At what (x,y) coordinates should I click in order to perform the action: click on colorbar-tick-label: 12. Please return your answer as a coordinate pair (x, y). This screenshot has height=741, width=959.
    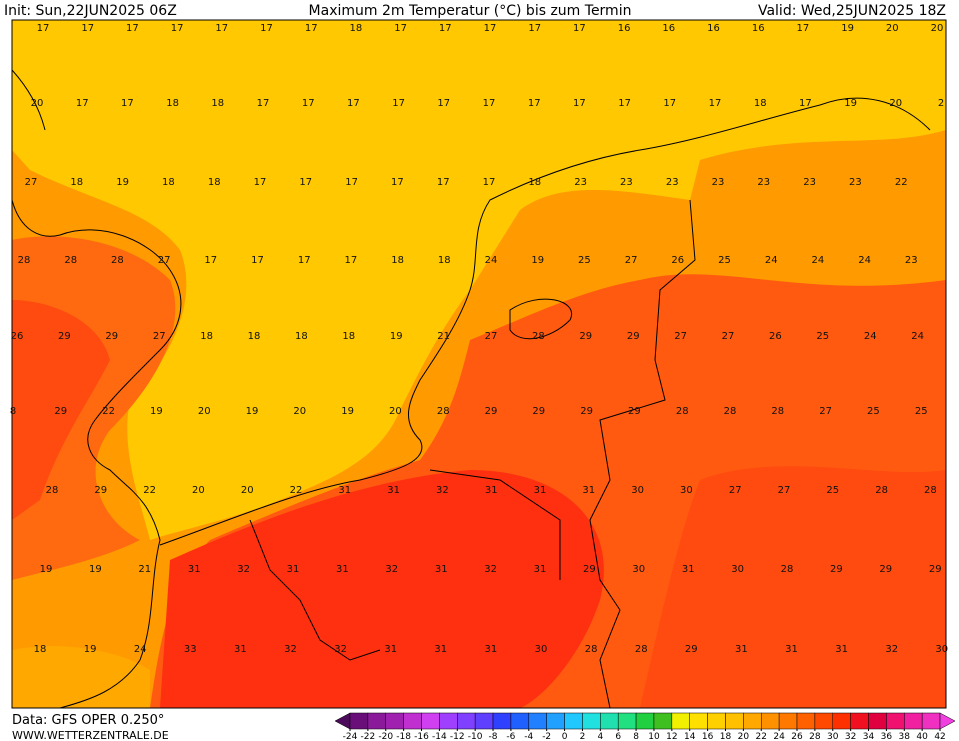
    Looking at the image, I should click on (671, 736).